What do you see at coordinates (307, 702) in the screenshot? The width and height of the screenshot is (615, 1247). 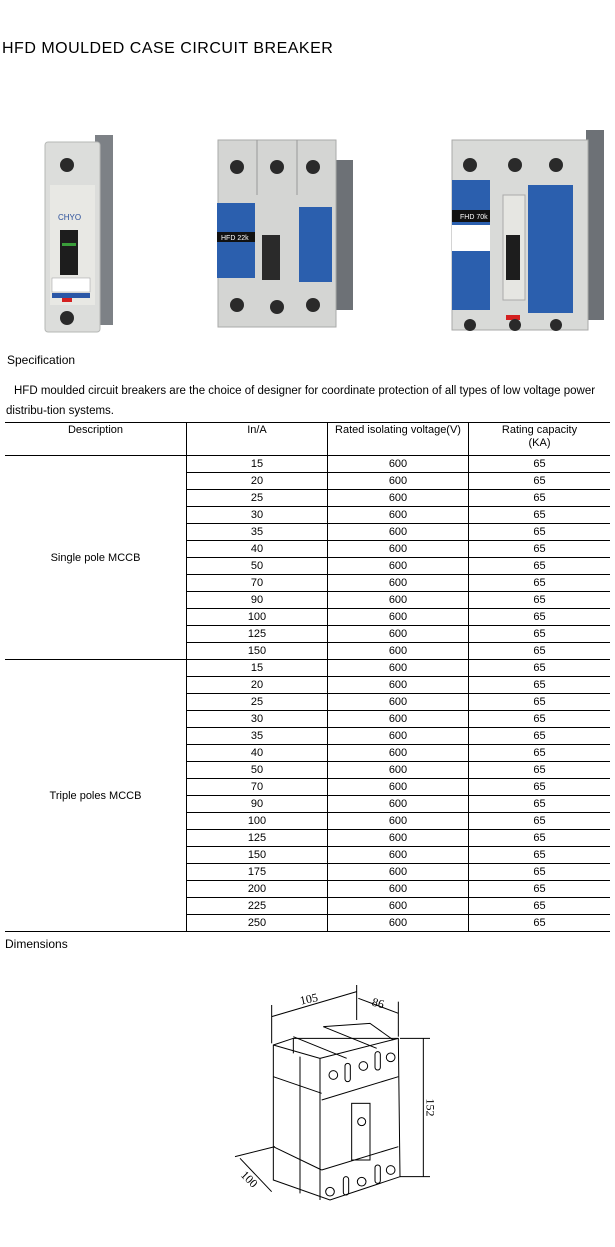 I see `table-row: 25 600 65` at bounding box center [307, 702].